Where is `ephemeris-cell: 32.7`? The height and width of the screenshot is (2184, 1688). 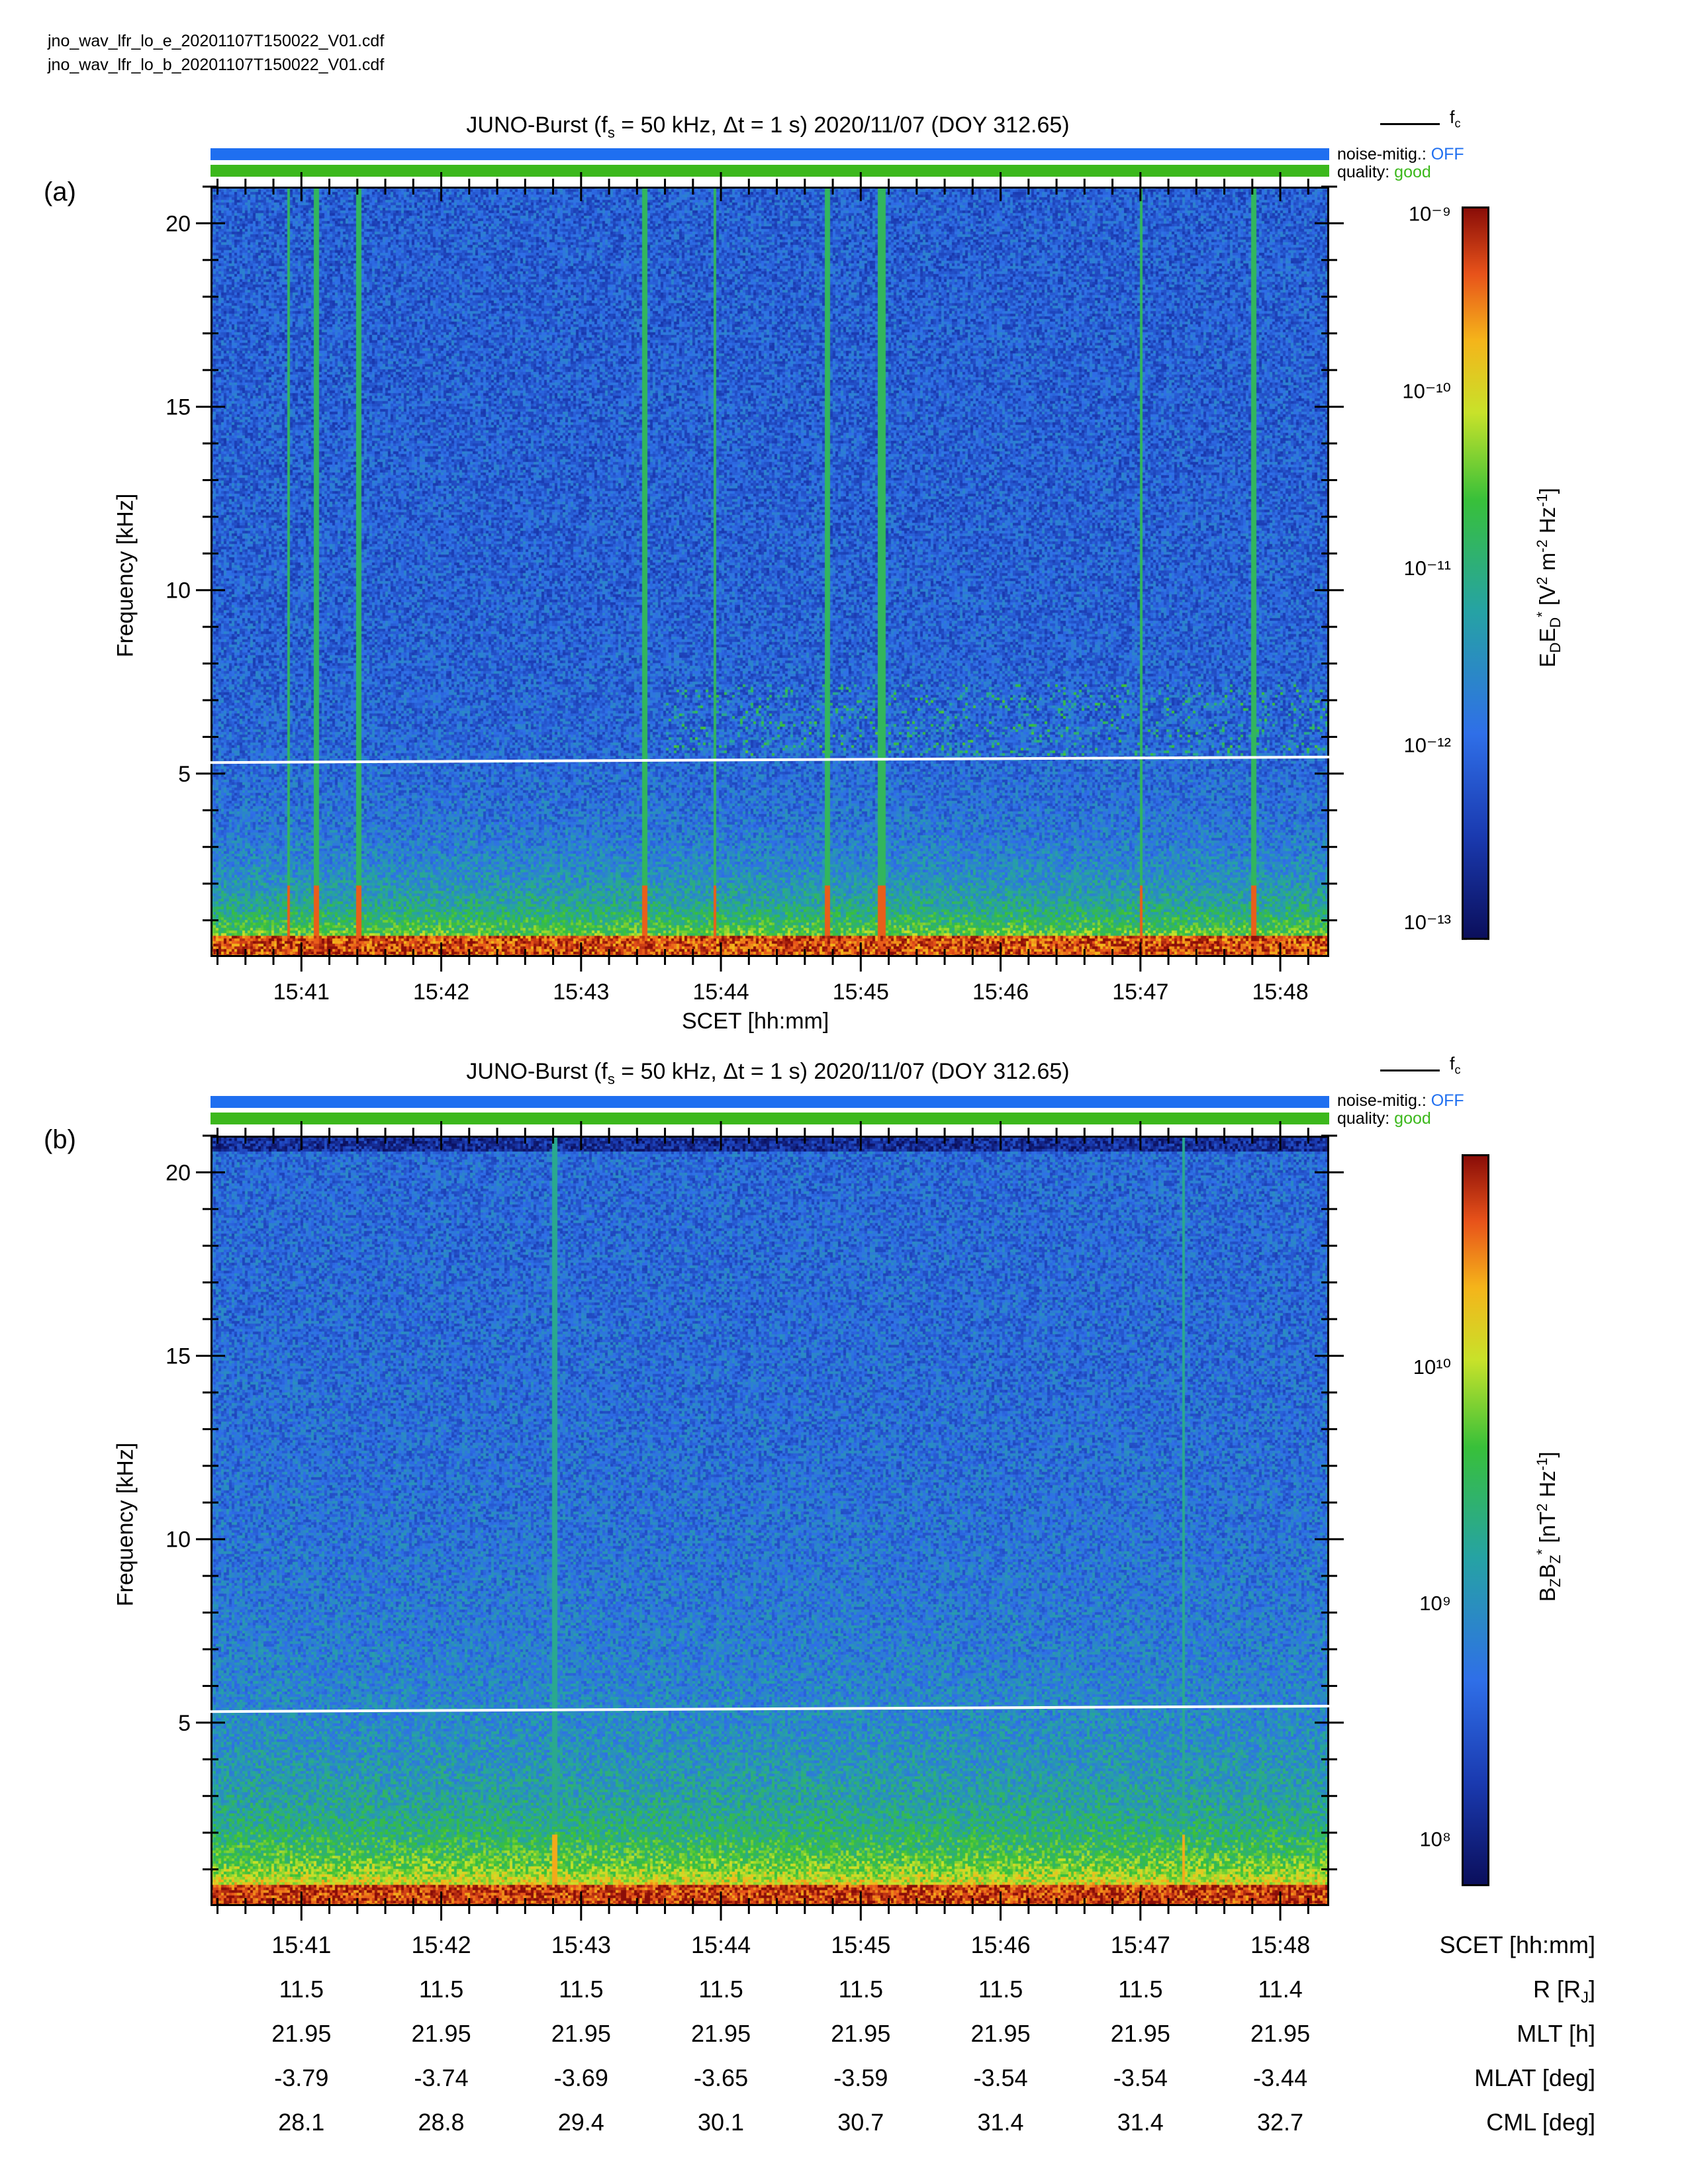
ephemeris-cell: 32.7 is located at coordinates (1280, 2122).